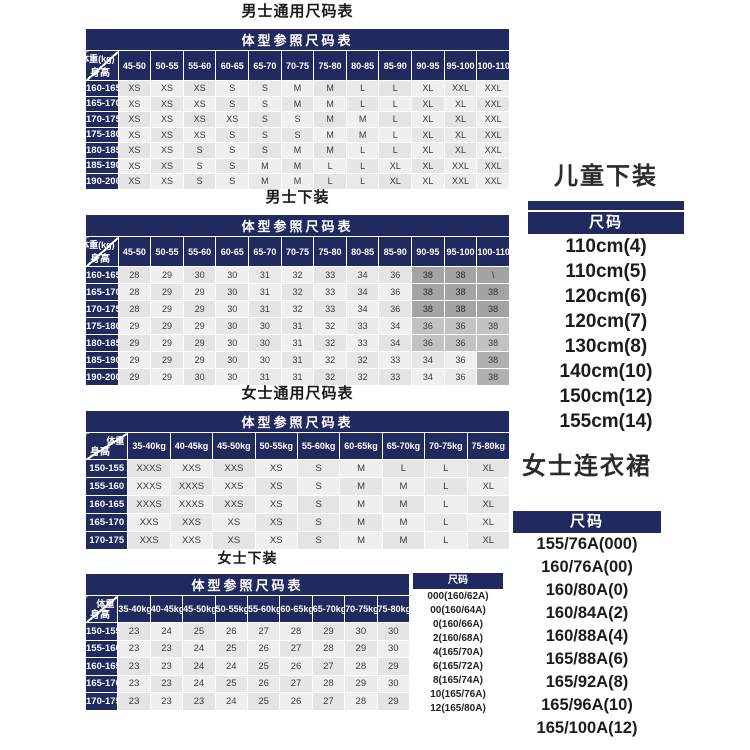  What do you see at coordinates (149, 522) in the screenshot?
I see `size-cell: XXS` at bounding box center [149, 522].